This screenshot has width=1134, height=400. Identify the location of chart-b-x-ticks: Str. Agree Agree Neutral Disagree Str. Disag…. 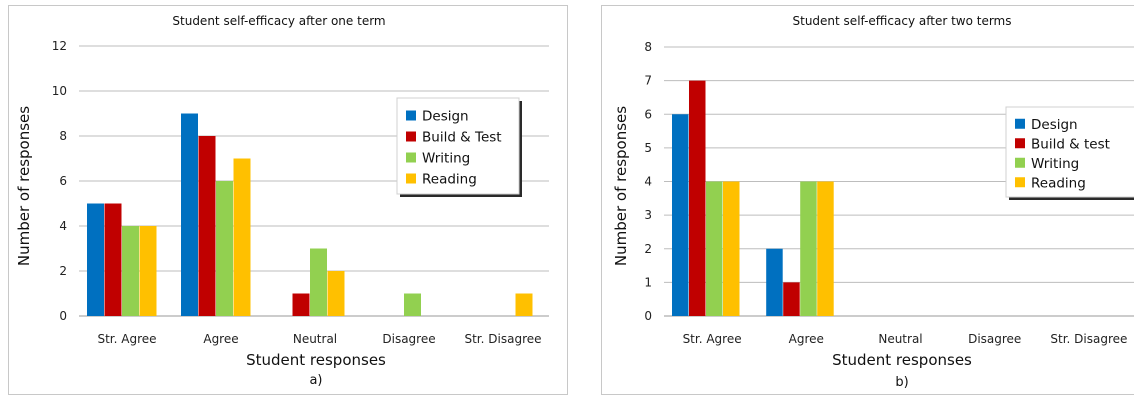
(905, 339).